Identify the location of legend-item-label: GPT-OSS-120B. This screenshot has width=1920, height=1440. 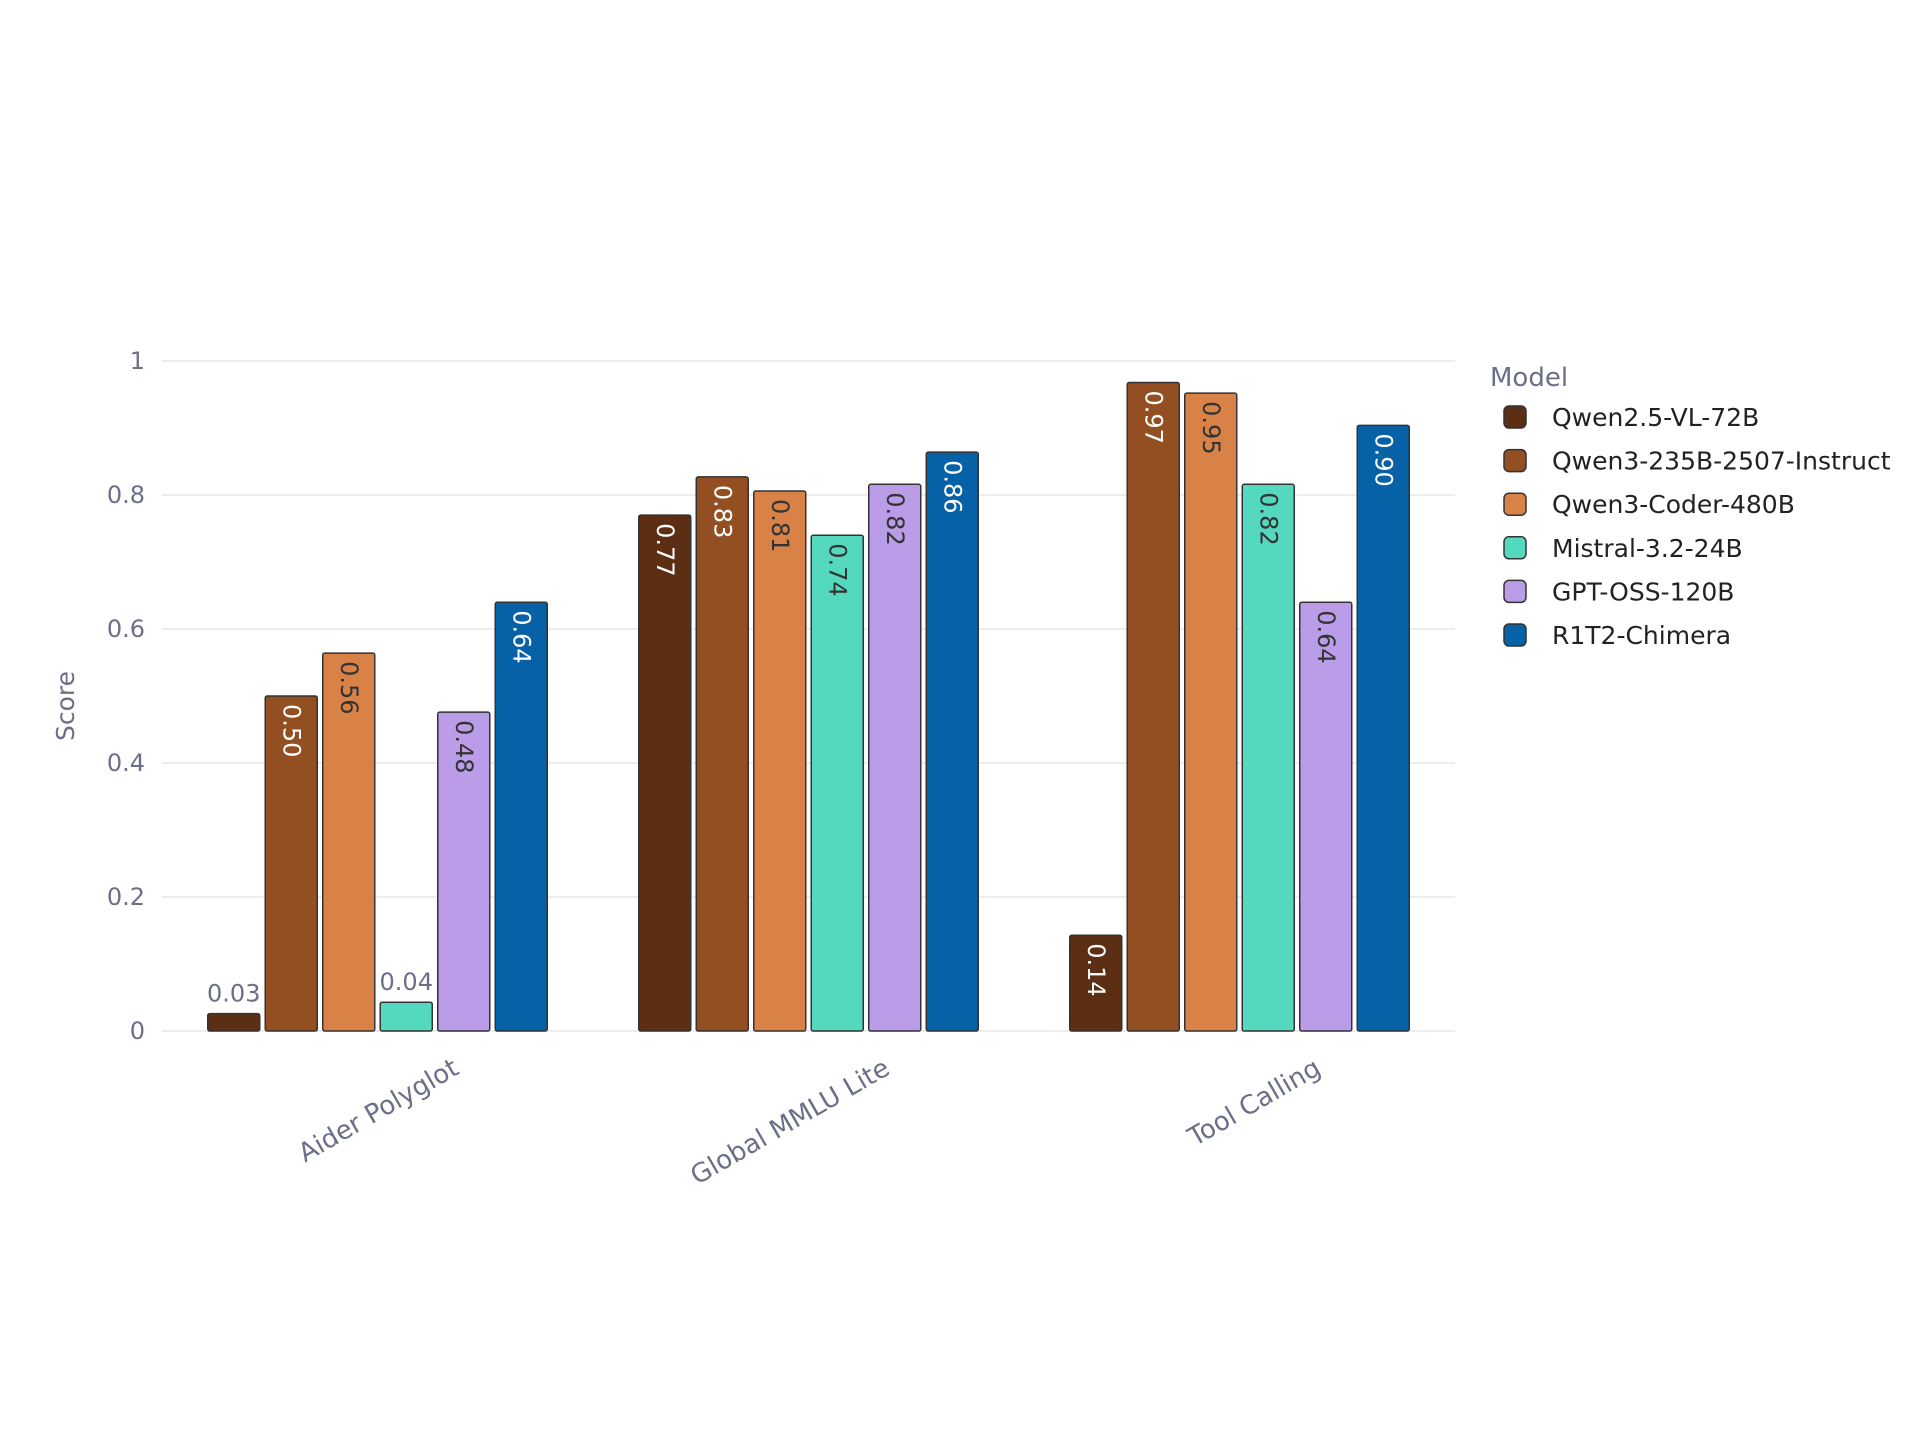
(1643, 591).